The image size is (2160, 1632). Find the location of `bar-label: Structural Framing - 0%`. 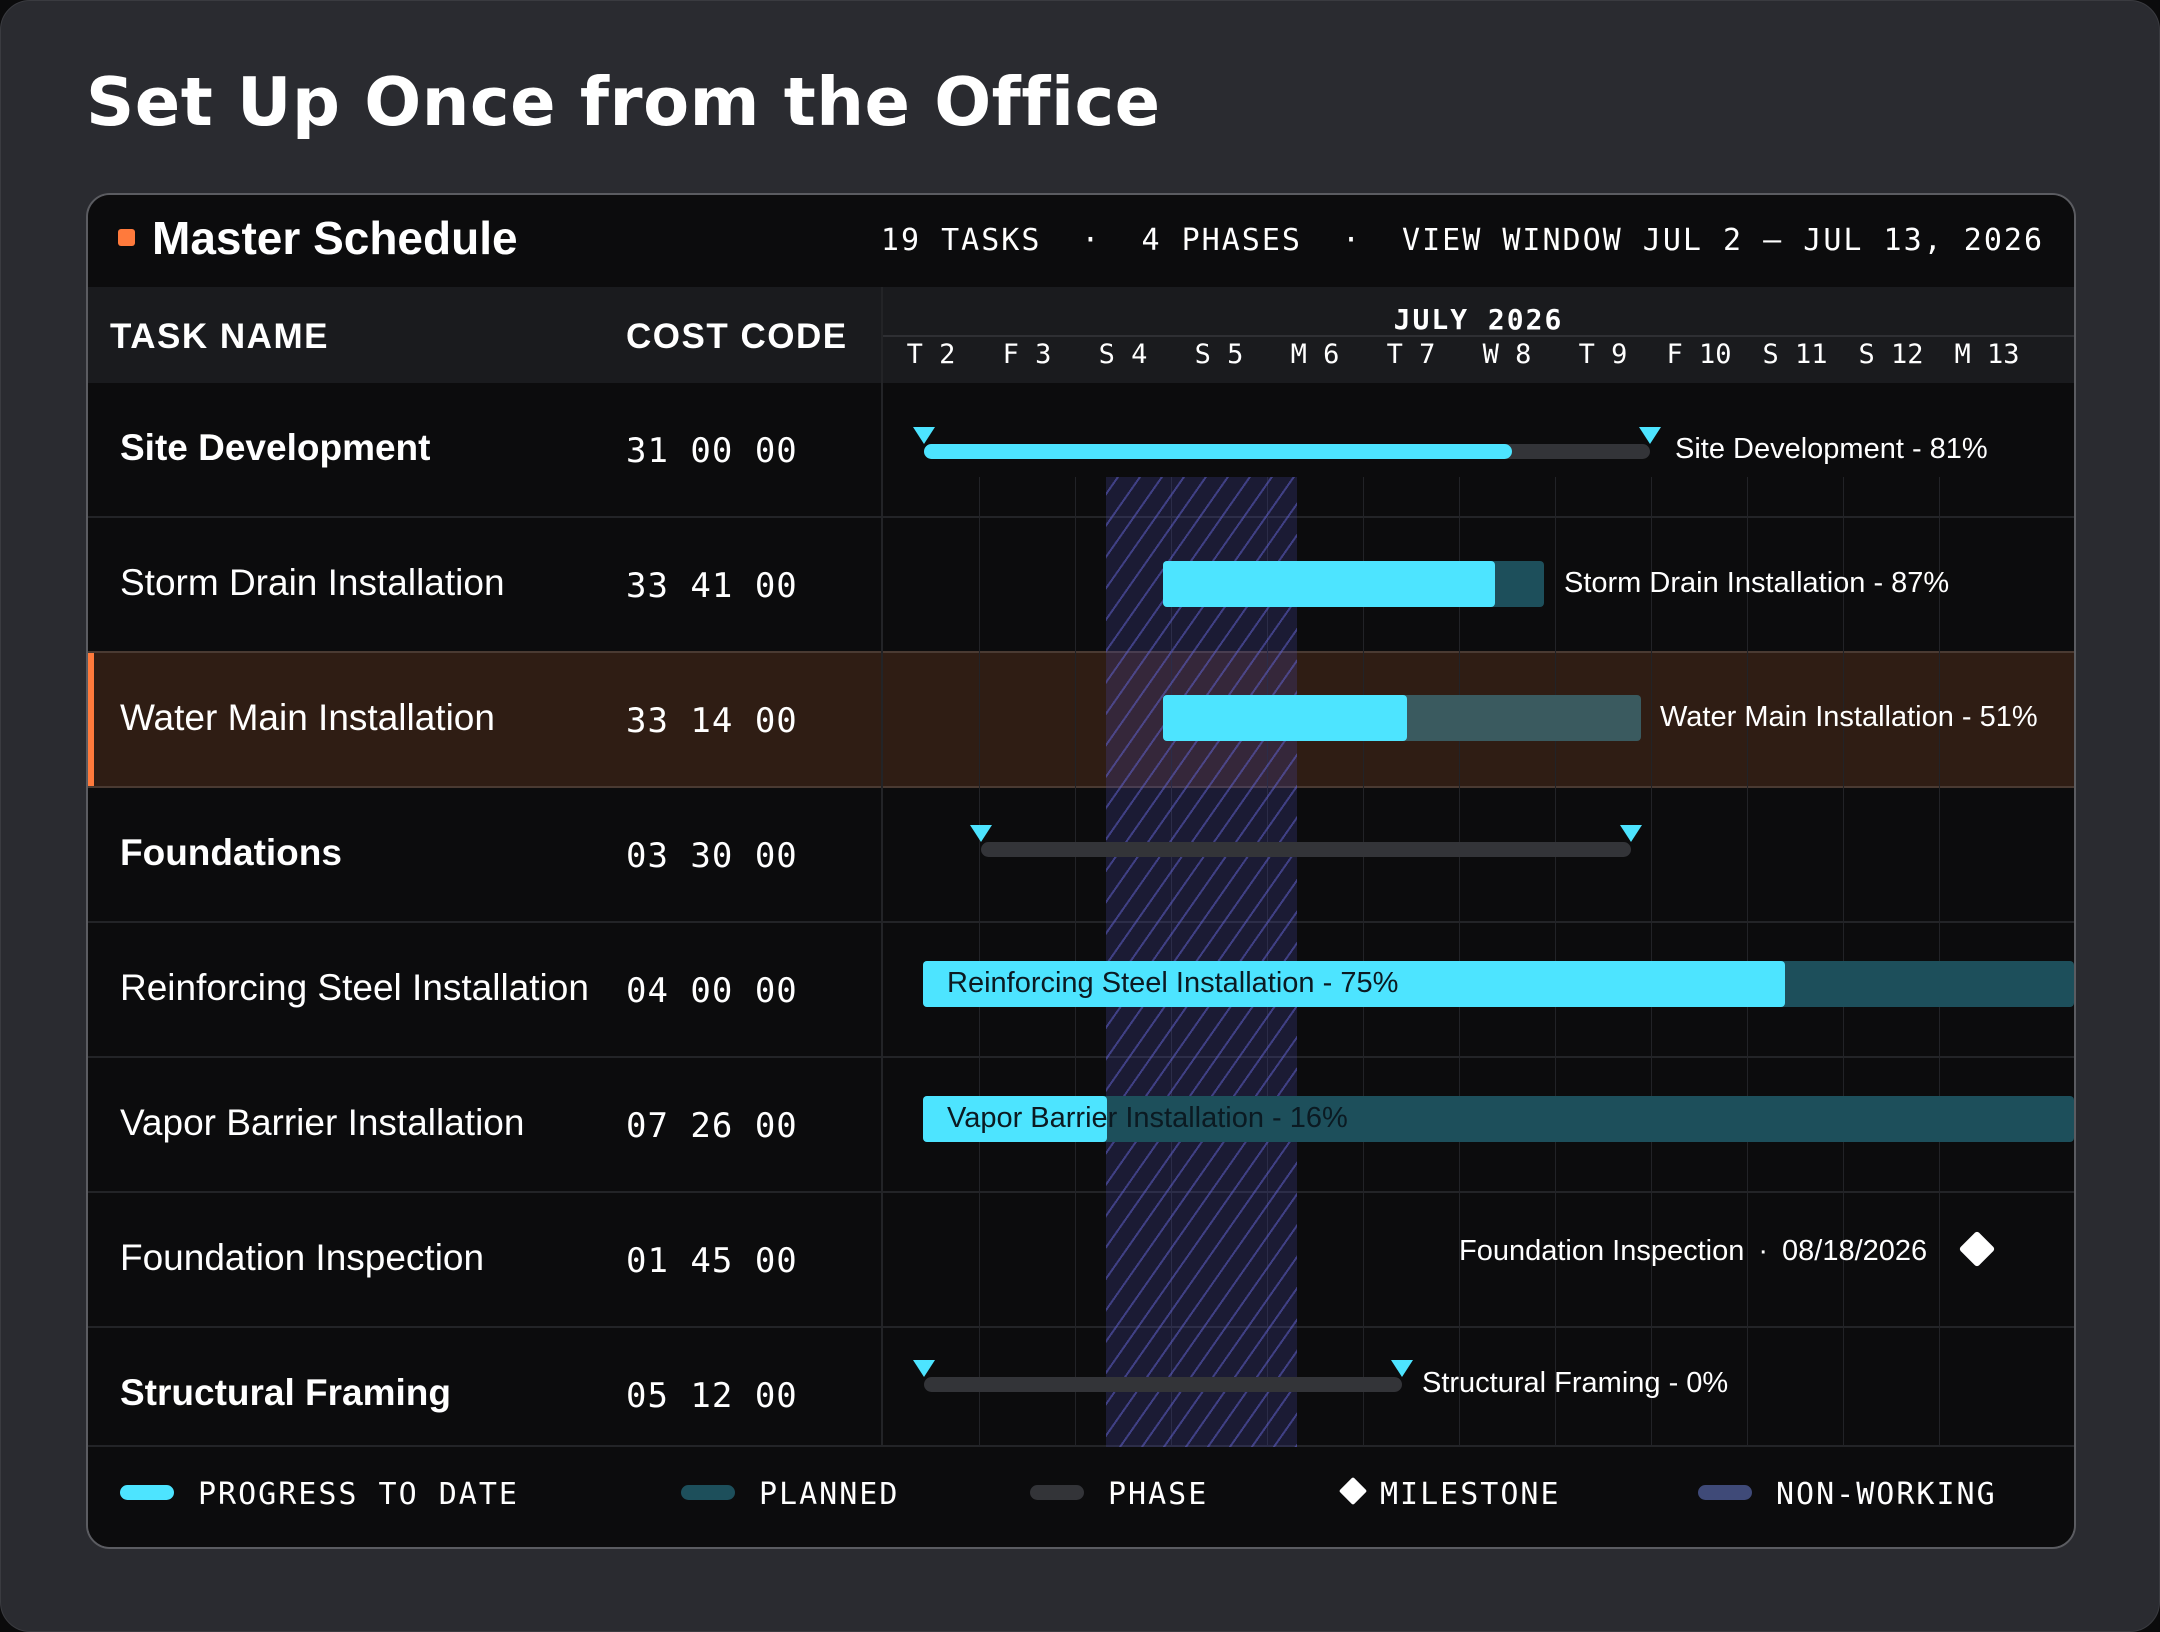

bar-label: Structural Framing - 0% is located at coordinates (1575, 1383).